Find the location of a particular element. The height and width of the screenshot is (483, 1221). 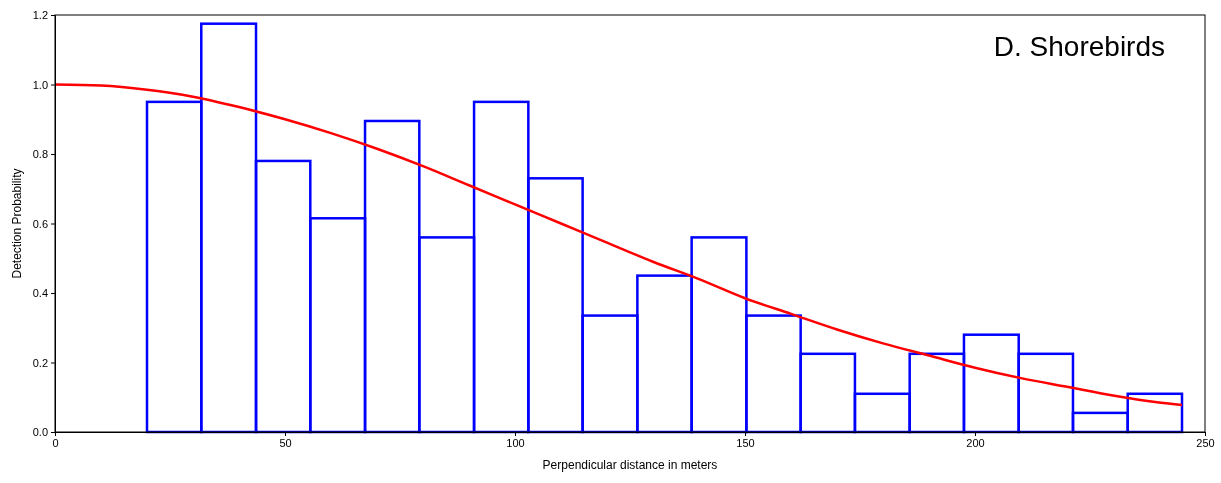

x-tick-label: 250 is located at coordinates (1205, 442).